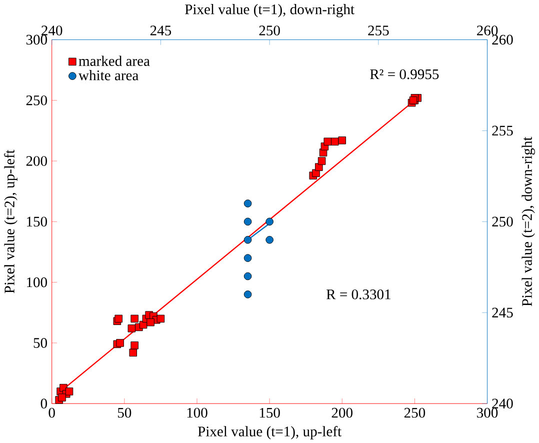  Describe the element at coordinates (487, 413) in the screenshot. I see `x-tick-label: 300` at that location.